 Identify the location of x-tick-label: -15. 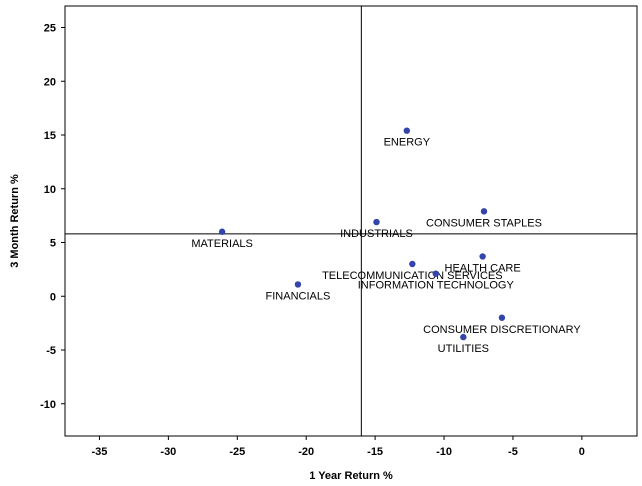
(375, 452).